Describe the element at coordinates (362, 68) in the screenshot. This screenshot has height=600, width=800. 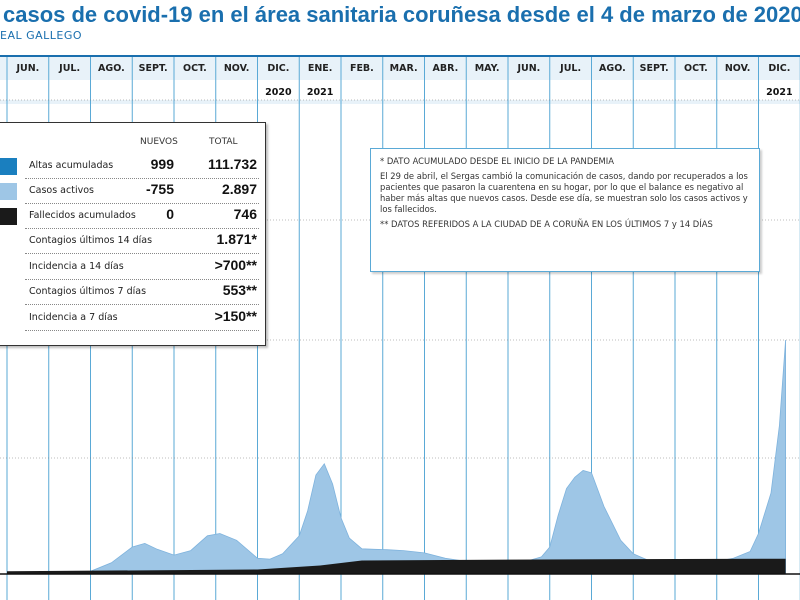
I see `month-label: FEB.` at that location.